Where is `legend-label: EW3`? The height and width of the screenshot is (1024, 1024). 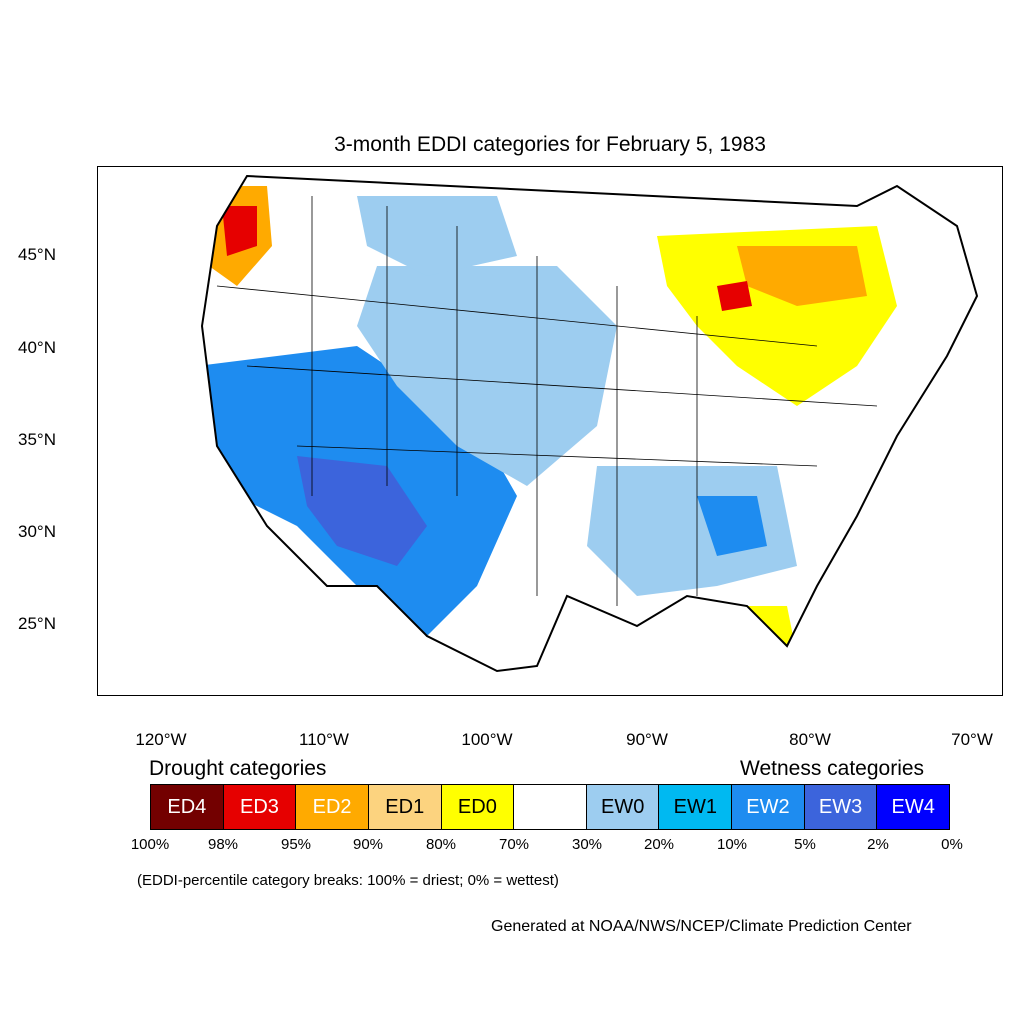
legend-label: EW3 is located at coordinates (840, 806).